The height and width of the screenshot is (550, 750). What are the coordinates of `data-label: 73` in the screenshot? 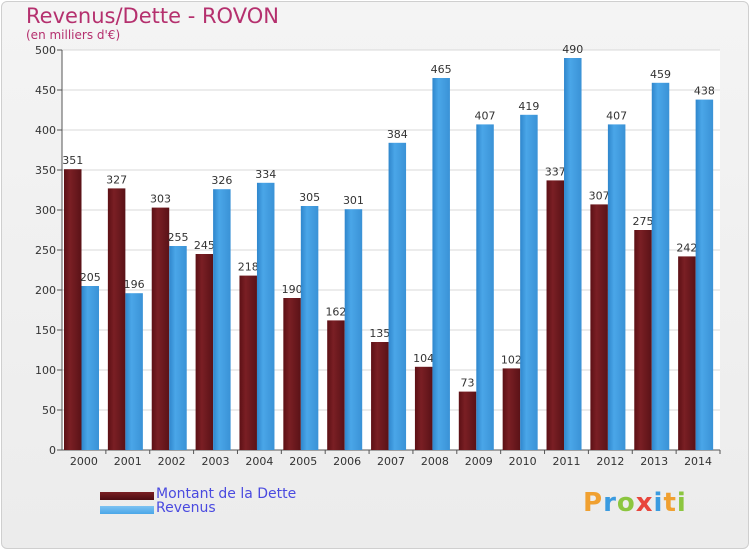 It's located at (468, 383).